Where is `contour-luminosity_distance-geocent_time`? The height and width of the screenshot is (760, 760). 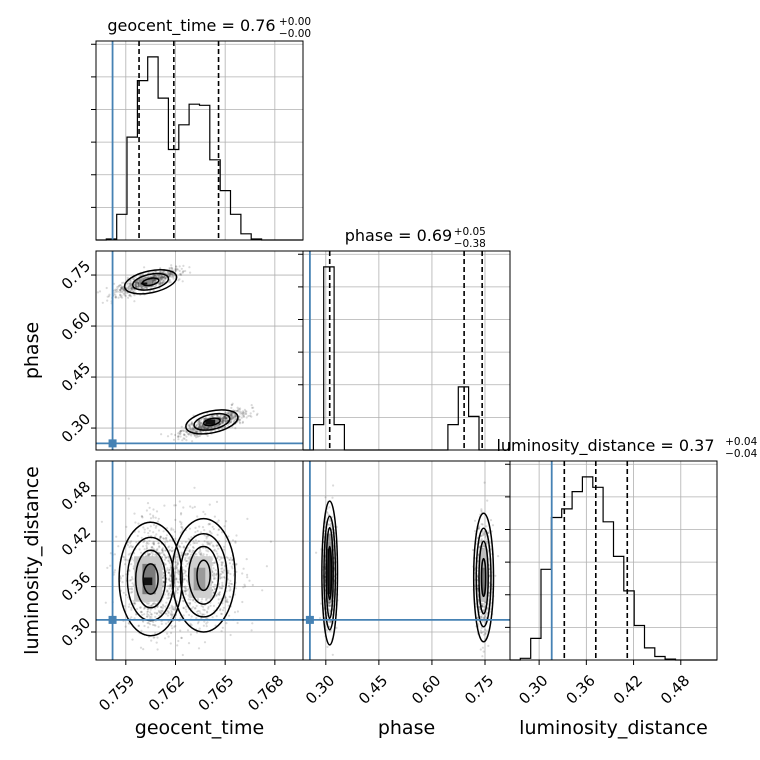
contour-luminosity_distance-geocent_time is located at coordinates (203, 575).